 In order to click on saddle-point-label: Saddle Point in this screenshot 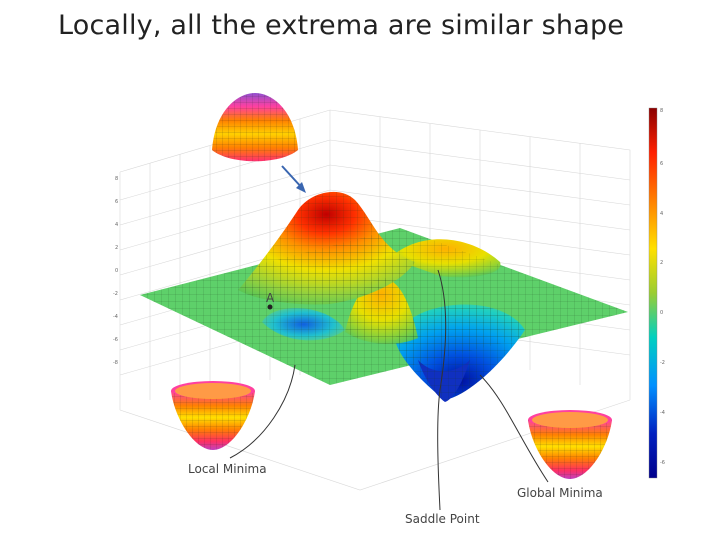, I will do `click(442, 519)`.